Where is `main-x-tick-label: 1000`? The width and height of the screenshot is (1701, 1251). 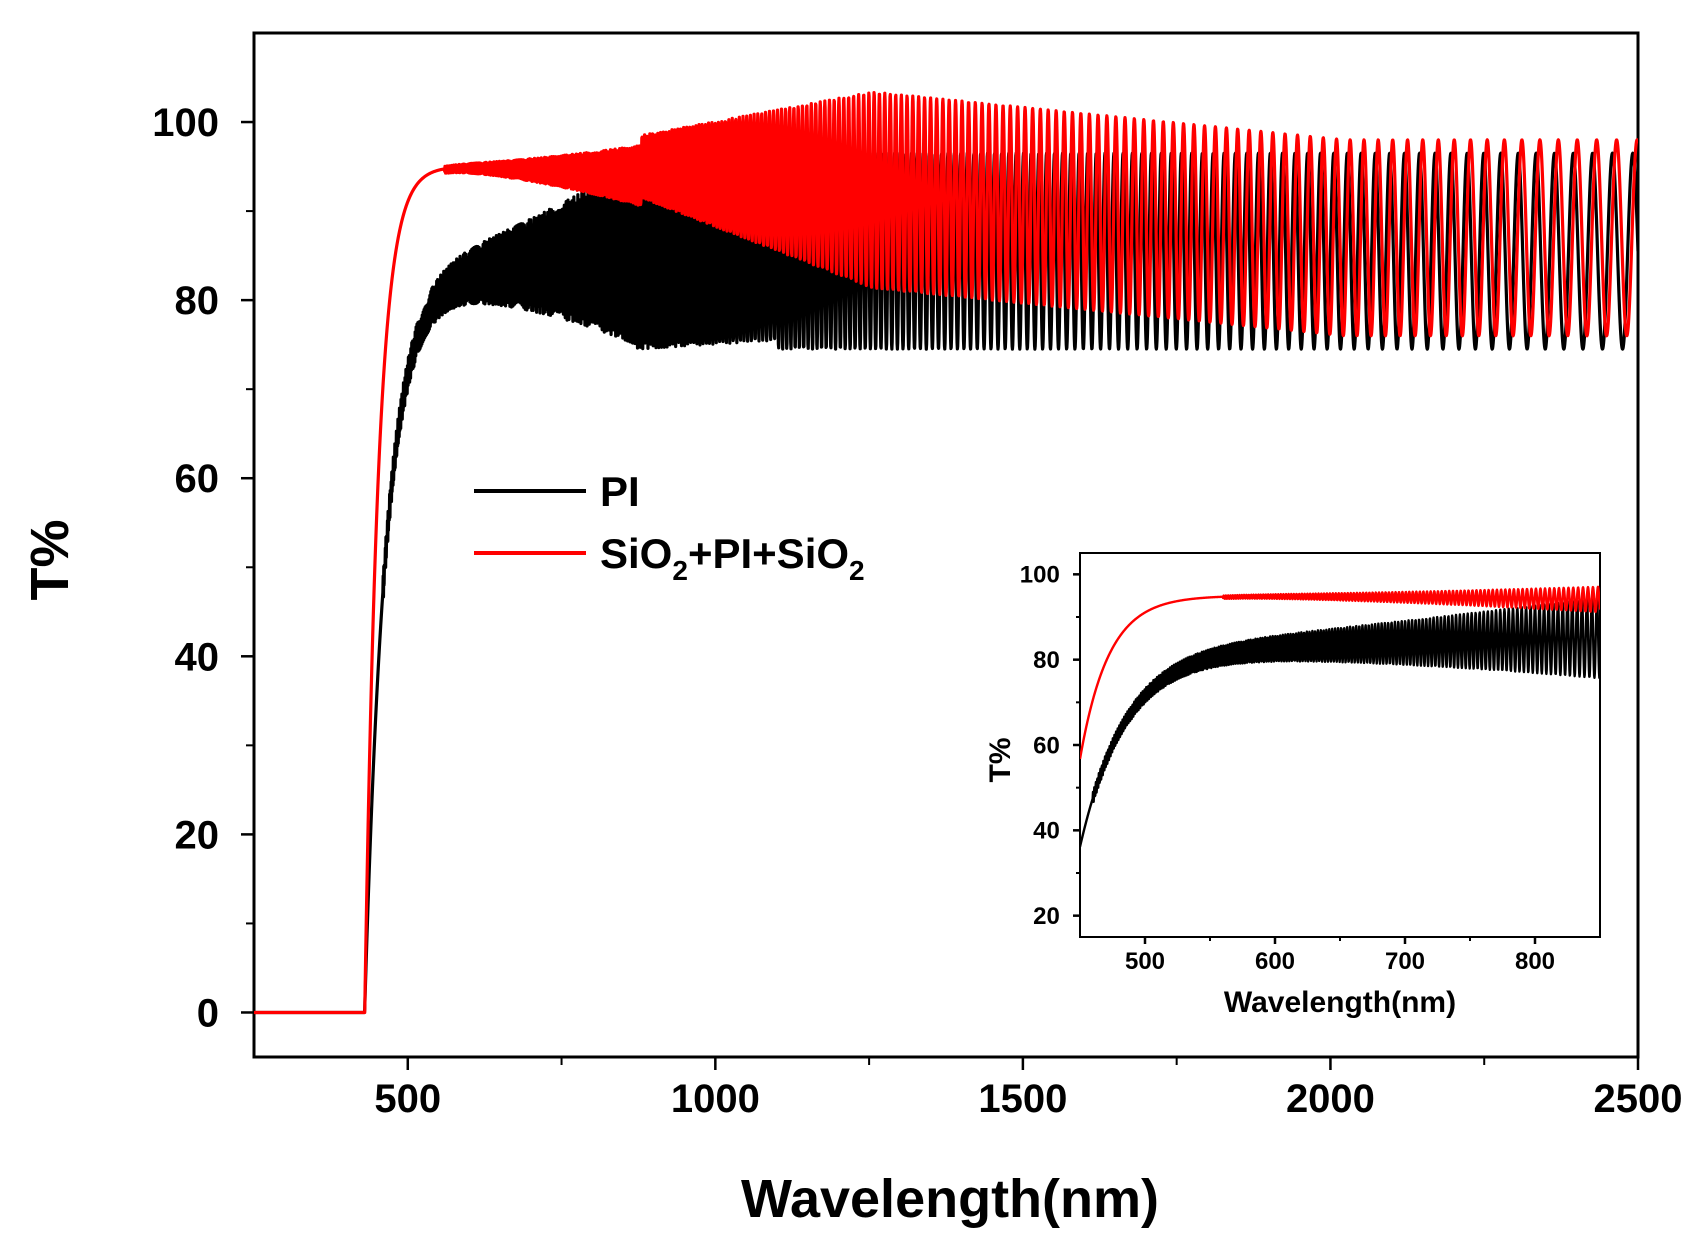 main-x-tick-label: 1000 is located at coordinates (715, 1099).